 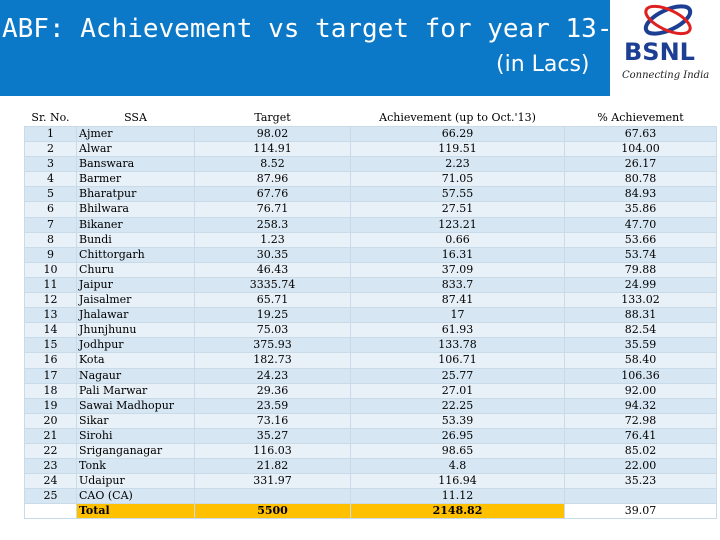 What do you see at coordinates (135, 118) in the screenshot?
I see `header-ssa: SSA` at bounding box center [135, 118].